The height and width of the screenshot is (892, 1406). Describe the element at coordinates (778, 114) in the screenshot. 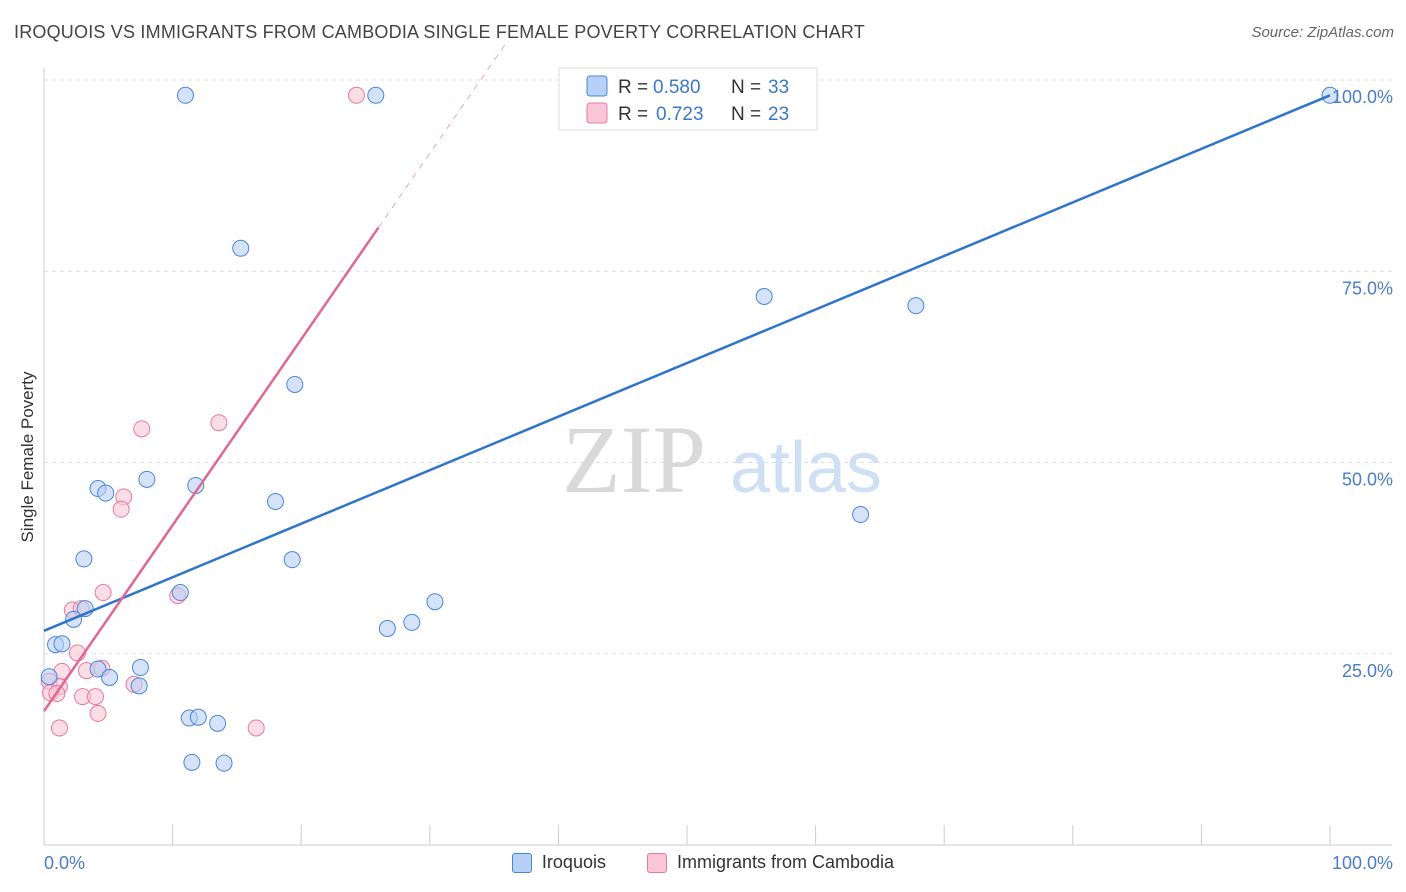

I see `legend-top-n-value-2: 23` at that location.